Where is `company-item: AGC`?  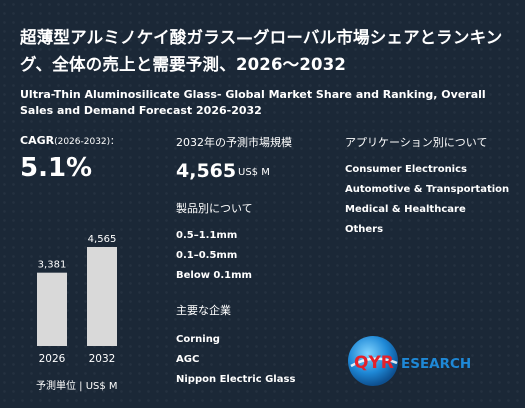
company-item: AGC is located at coordinates (188, 359).